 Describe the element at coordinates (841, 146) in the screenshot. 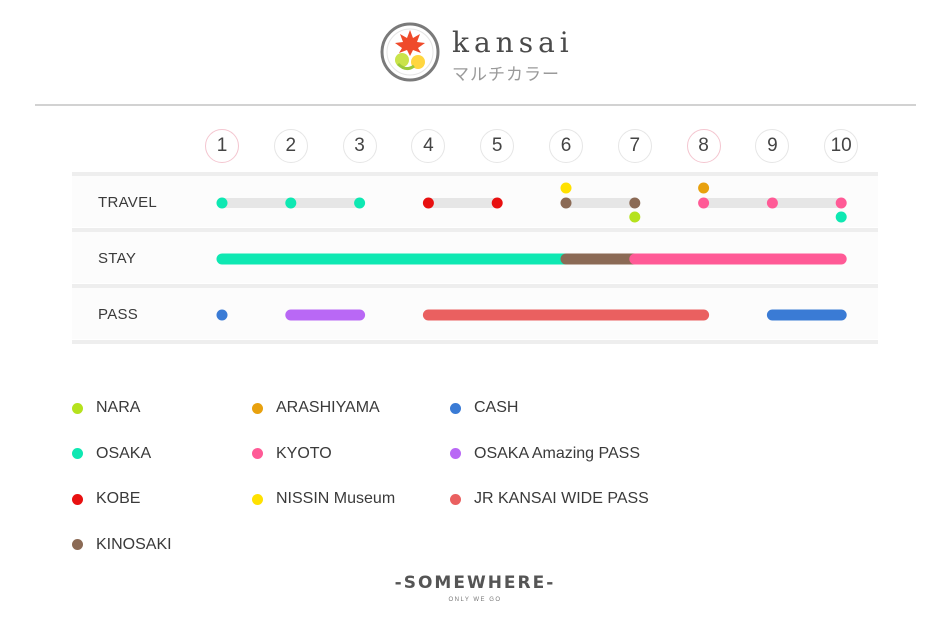

I see `day-10-label: 10` at that location.